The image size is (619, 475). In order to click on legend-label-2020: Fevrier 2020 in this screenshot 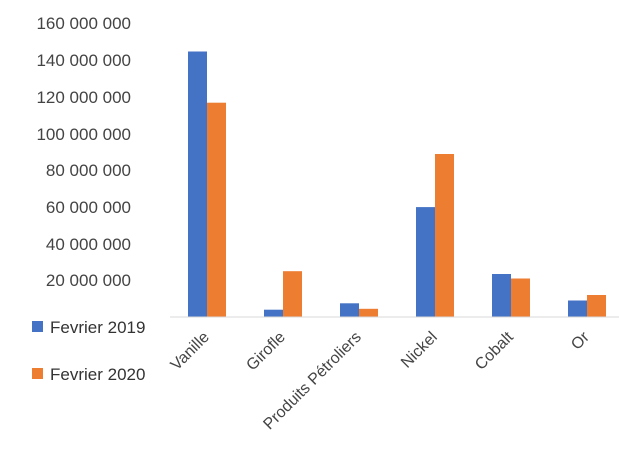, I will do `click(97, 374)`.